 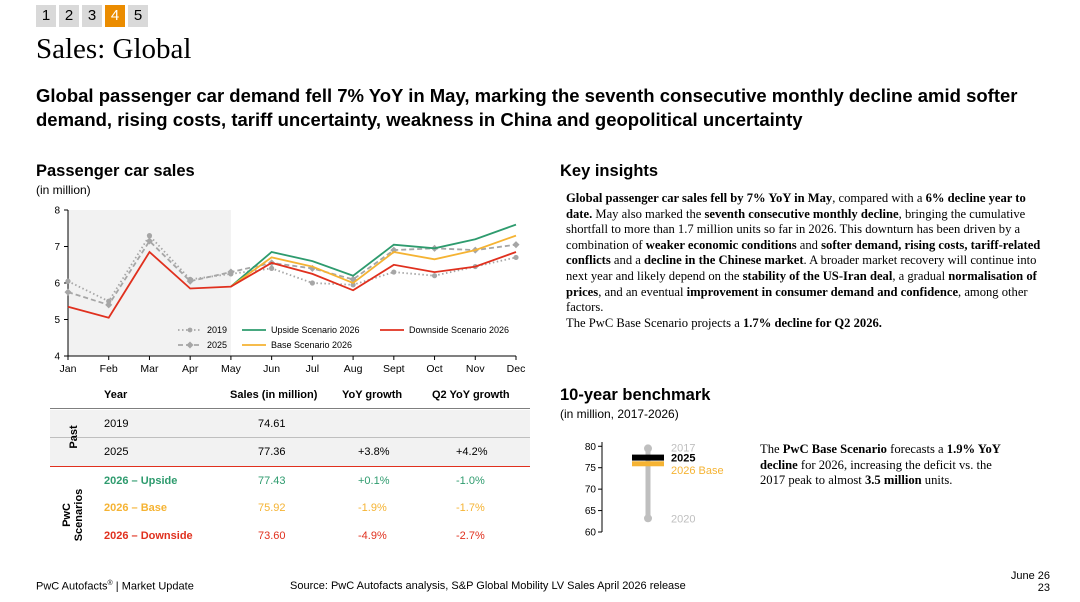 I want to click on x-tick-label: Feb, so click(x=109, y=369).